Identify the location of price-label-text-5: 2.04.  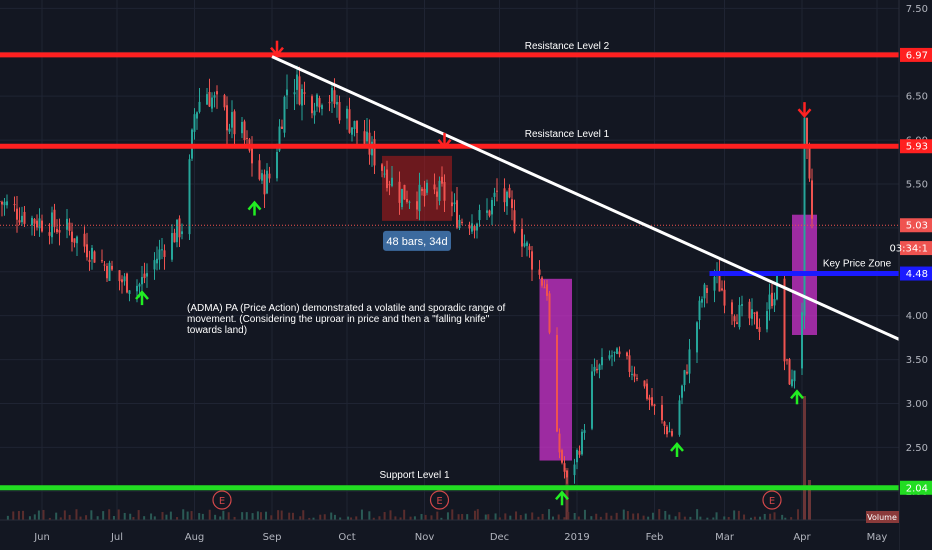
(917, 488).